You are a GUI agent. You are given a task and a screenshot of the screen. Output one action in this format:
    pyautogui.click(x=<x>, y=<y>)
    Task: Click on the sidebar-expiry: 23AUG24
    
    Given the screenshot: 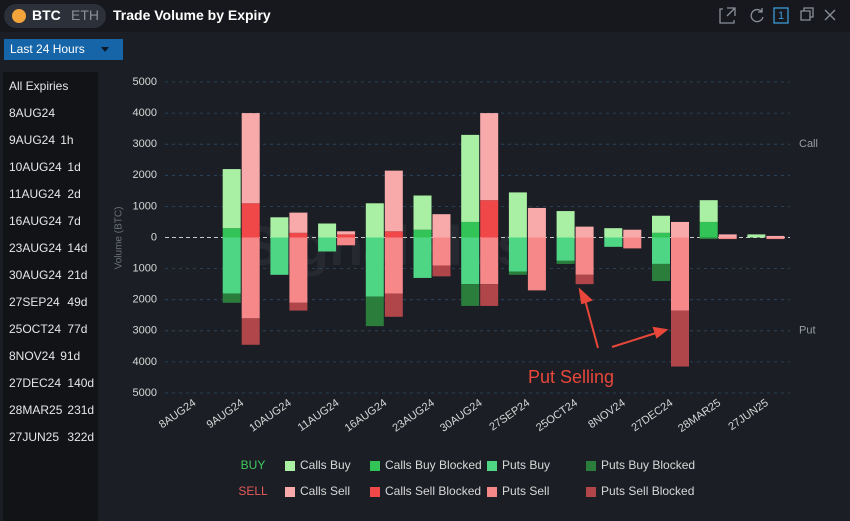 What is the action you would take?
    pyautogui.click(x=35, y=248)
    